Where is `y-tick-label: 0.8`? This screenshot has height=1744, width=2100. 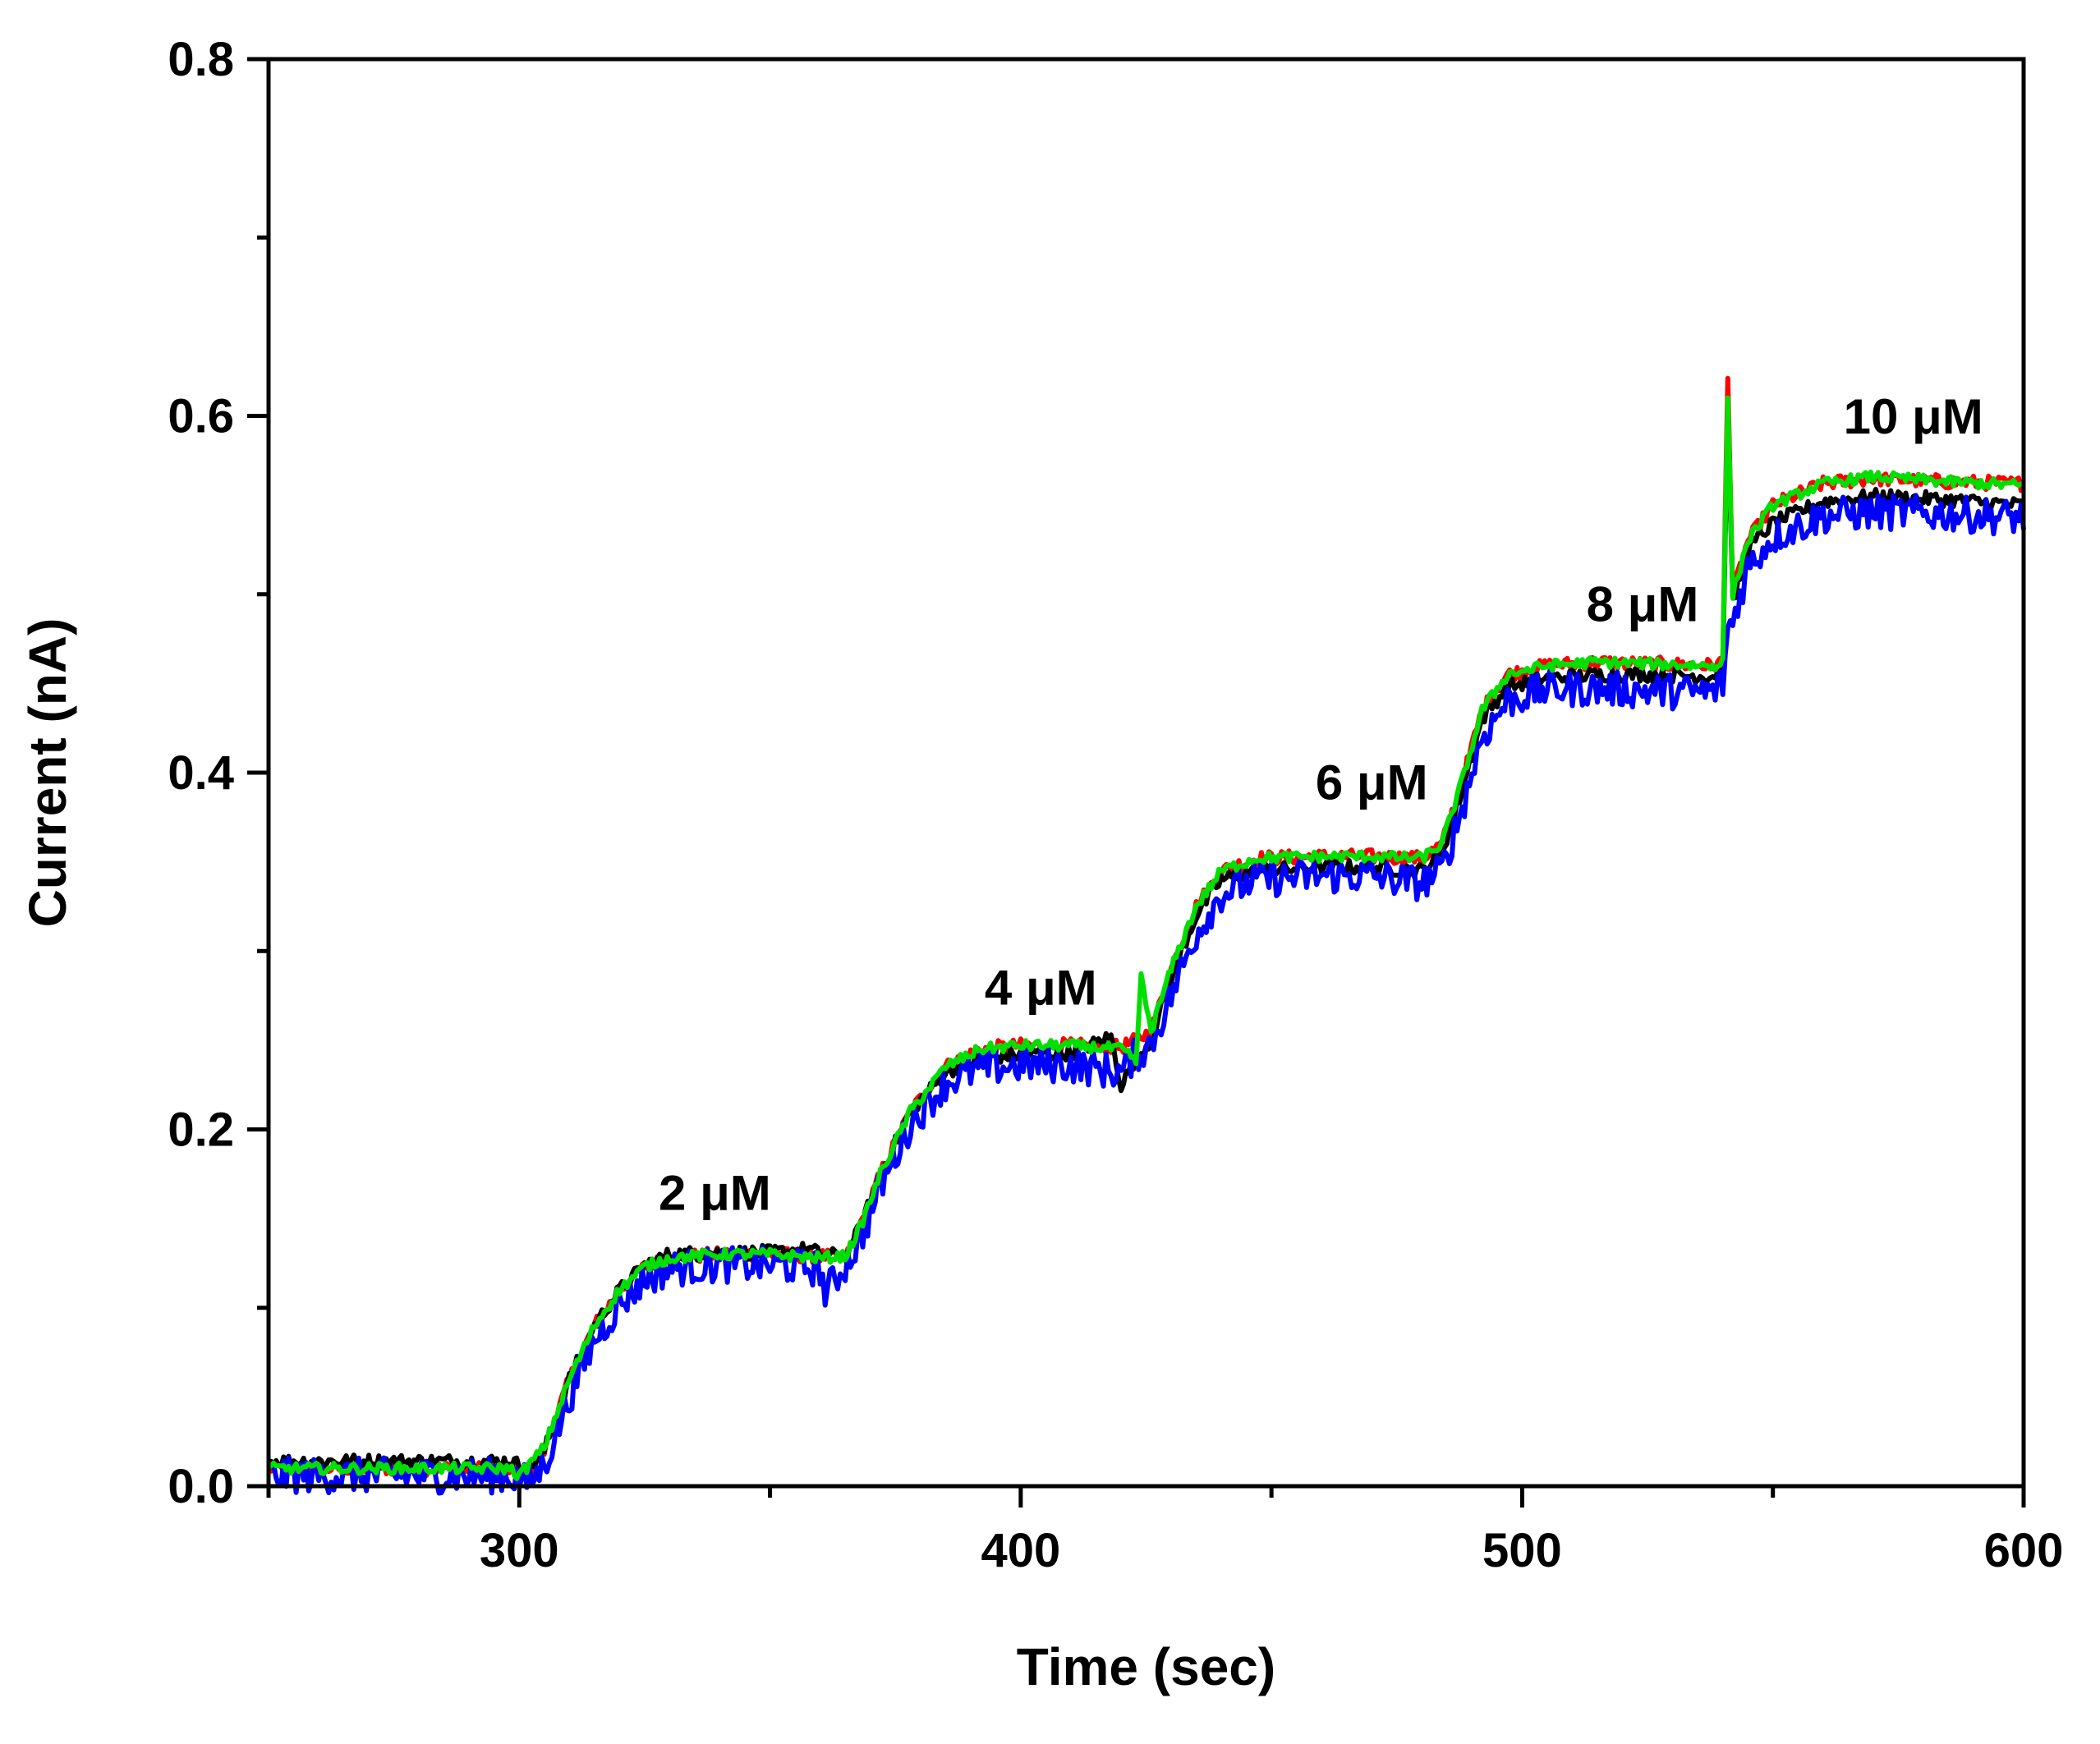 y-tick-label: 0.8 is located at coordinates (201, 60).